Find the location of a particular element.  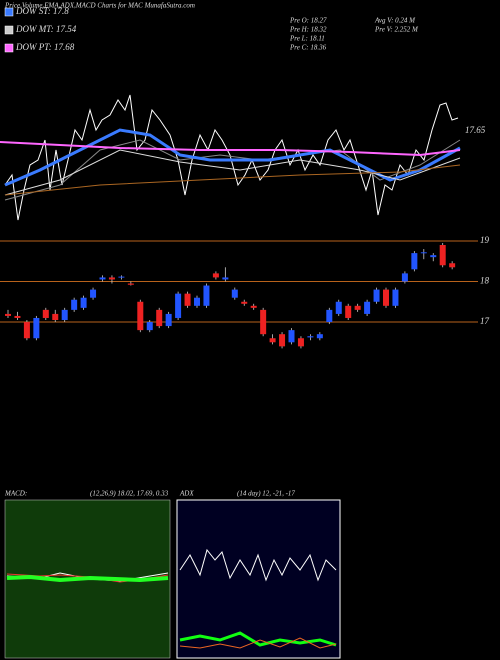

adx-params: (14 day) 12, -21, -17 is located at coordinates (266, 494).